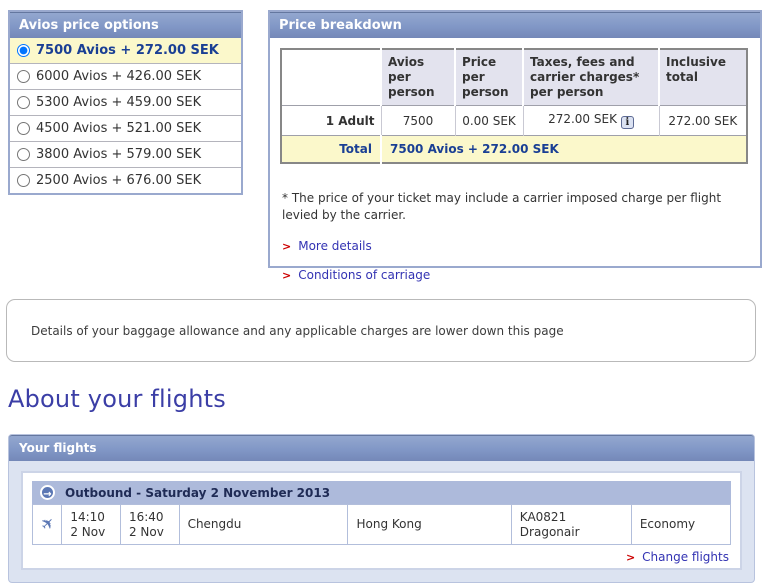 The image size is (770, 588). I want to click on taxes-value-cell: 272.00 SEK i, so click(590, 120).